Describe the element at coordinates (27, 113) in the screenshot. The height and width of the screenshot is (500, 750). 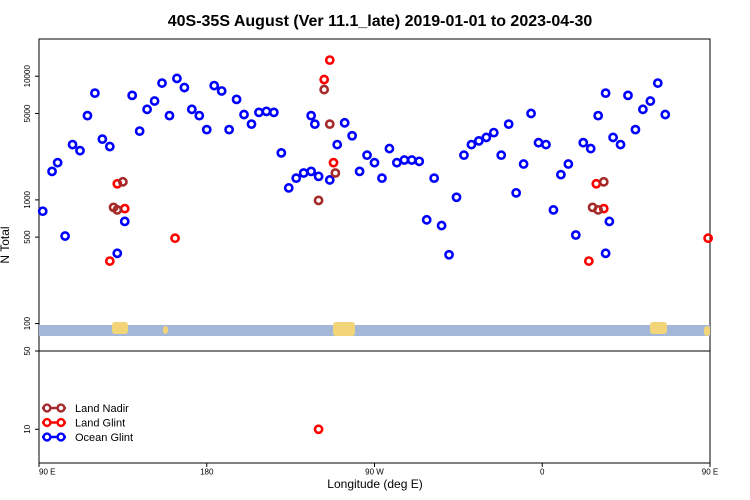
I see `y-tick-label: 5000` at that location.